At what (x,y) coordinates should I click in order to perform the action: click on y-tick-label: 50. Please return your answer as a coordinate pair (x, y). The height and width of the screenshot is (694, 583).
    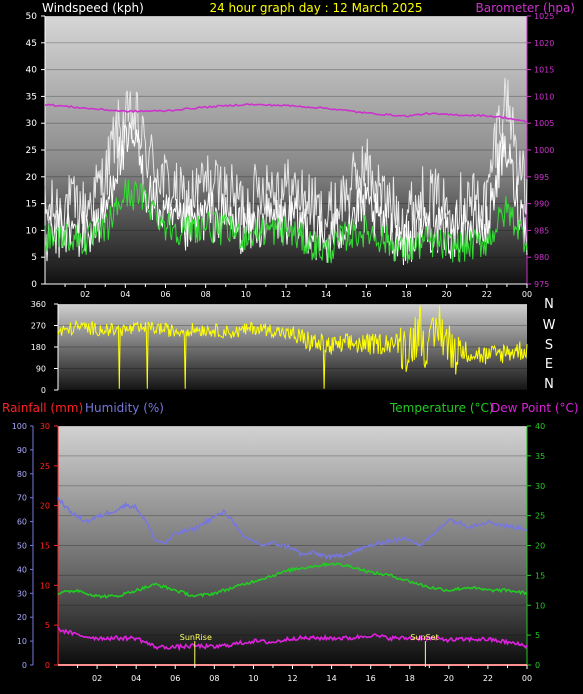
    Looking at the image, I should click on (32, 17).